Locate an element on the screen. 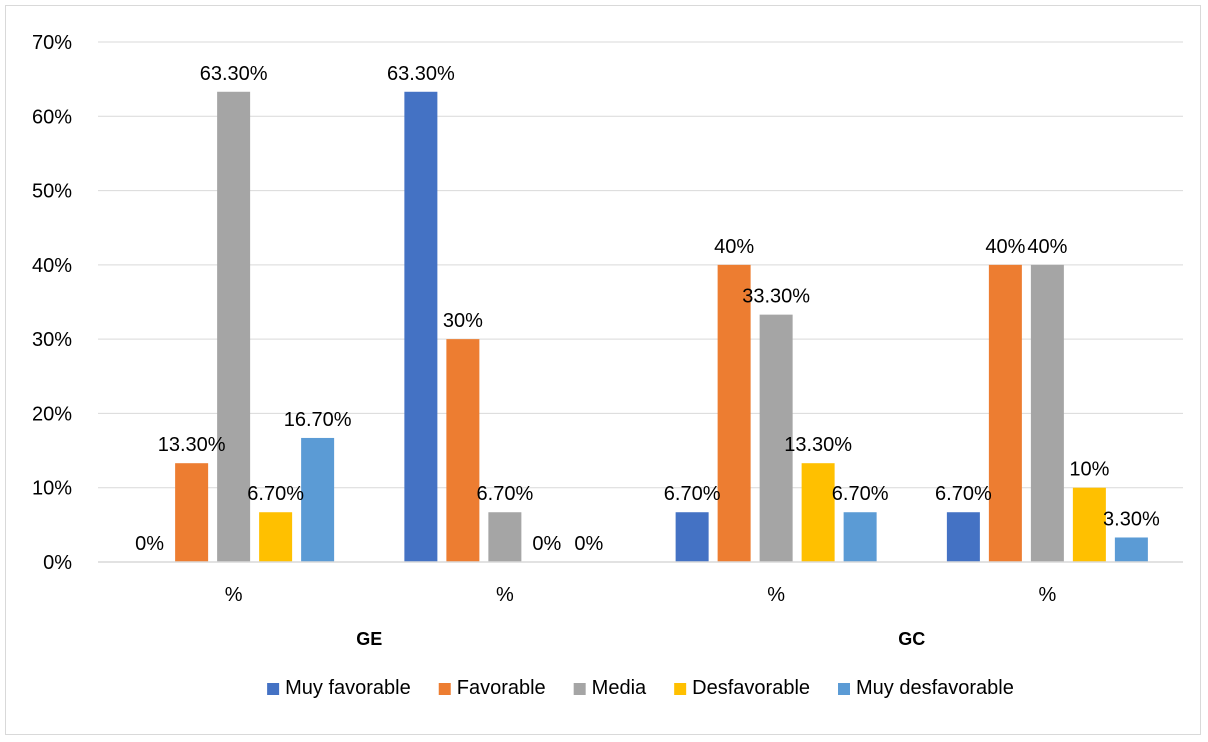 This screenshot has height=742, width=1208. legend-item: Media is located at coordinates (610, 688).